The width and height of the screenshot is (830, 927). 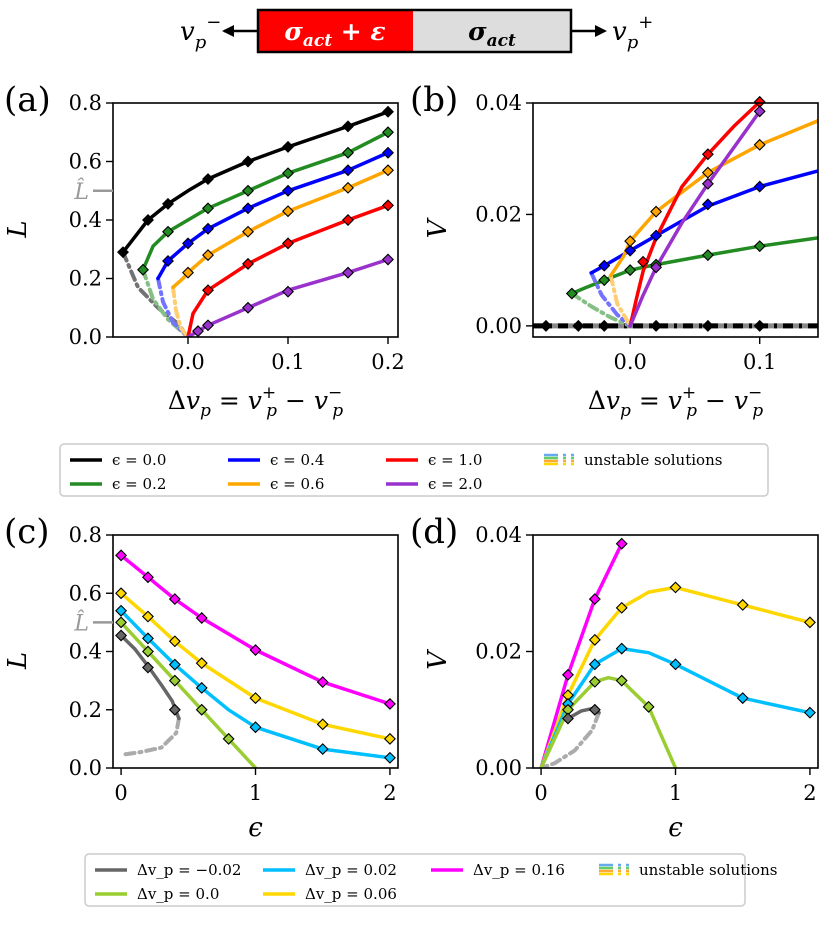 What do you see at coordinates (85, 652) in the screenshot?
I see `y-tick-label-2: 0.4` at bounding box center [85, 652].